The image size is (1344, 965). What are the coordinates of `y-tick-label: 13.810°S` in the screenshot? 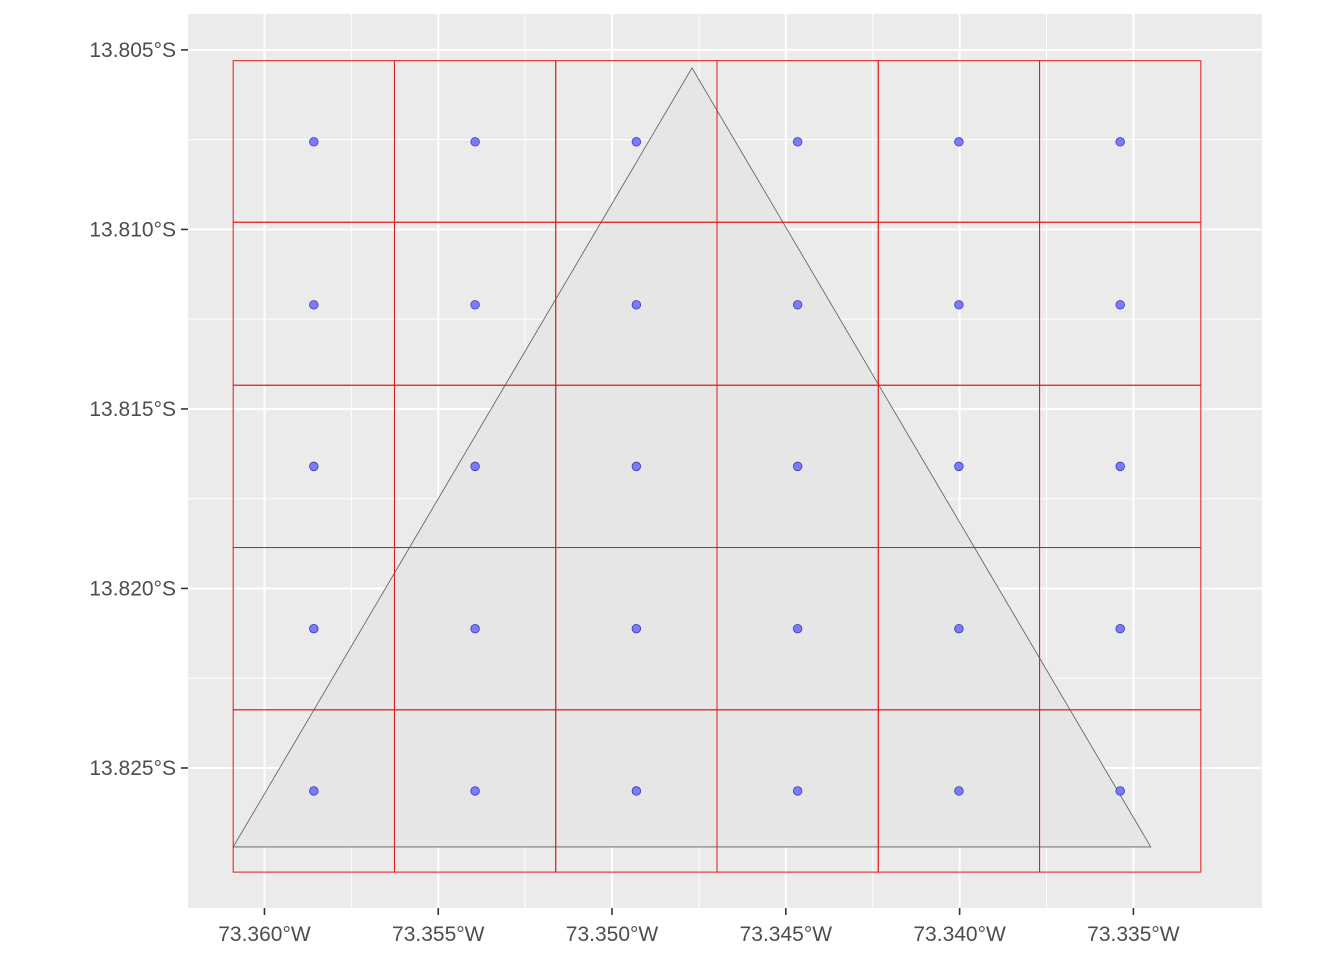 It's located at (132, 229).